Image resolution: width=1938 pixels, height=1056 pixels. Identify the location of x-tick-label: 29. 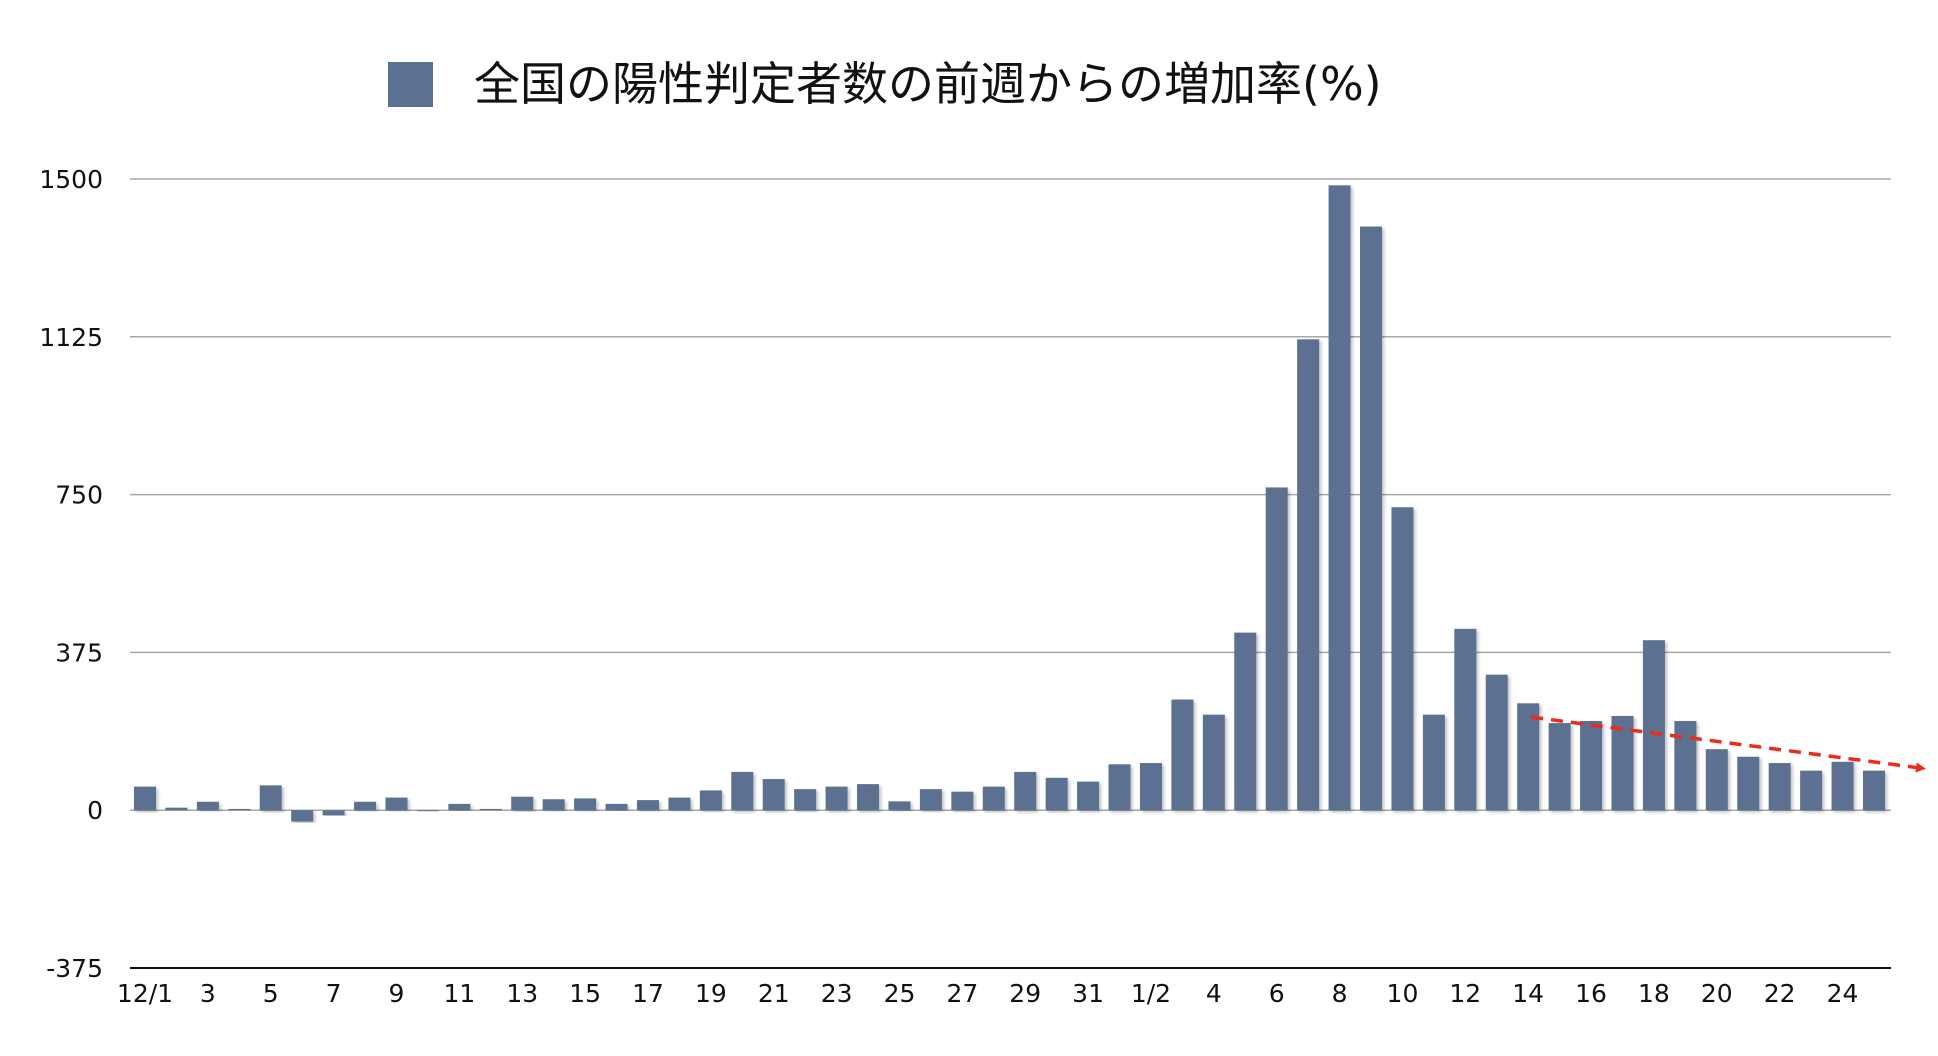
(1025, 993).